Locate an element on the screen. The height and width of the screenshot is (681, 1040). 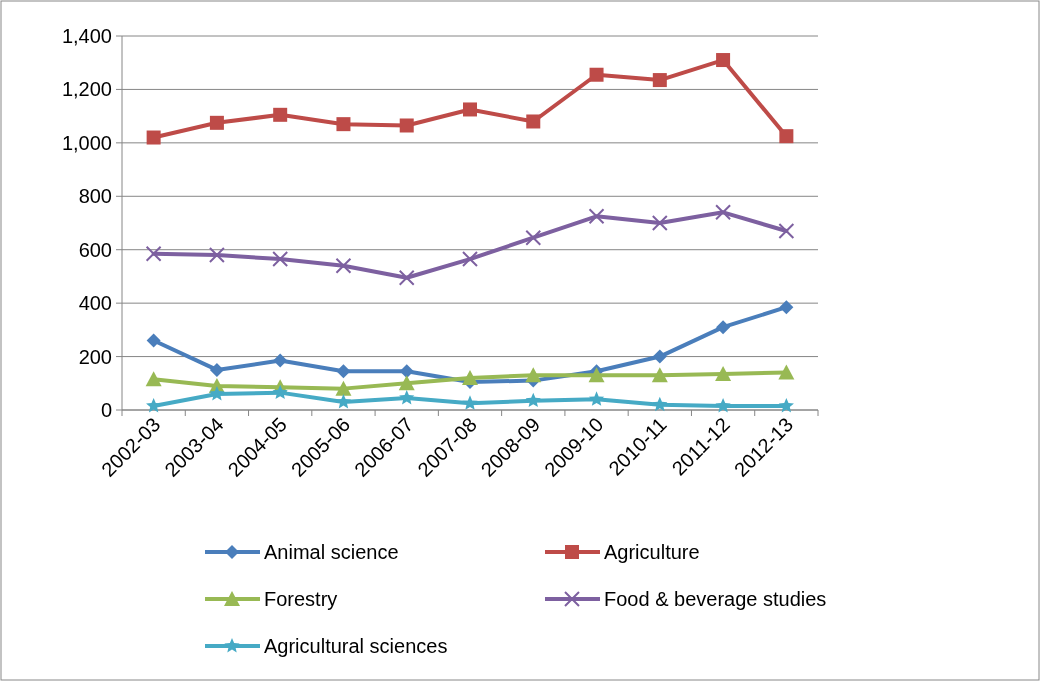
y-tick-label: 1,200 is located at coordinates (86, 89).